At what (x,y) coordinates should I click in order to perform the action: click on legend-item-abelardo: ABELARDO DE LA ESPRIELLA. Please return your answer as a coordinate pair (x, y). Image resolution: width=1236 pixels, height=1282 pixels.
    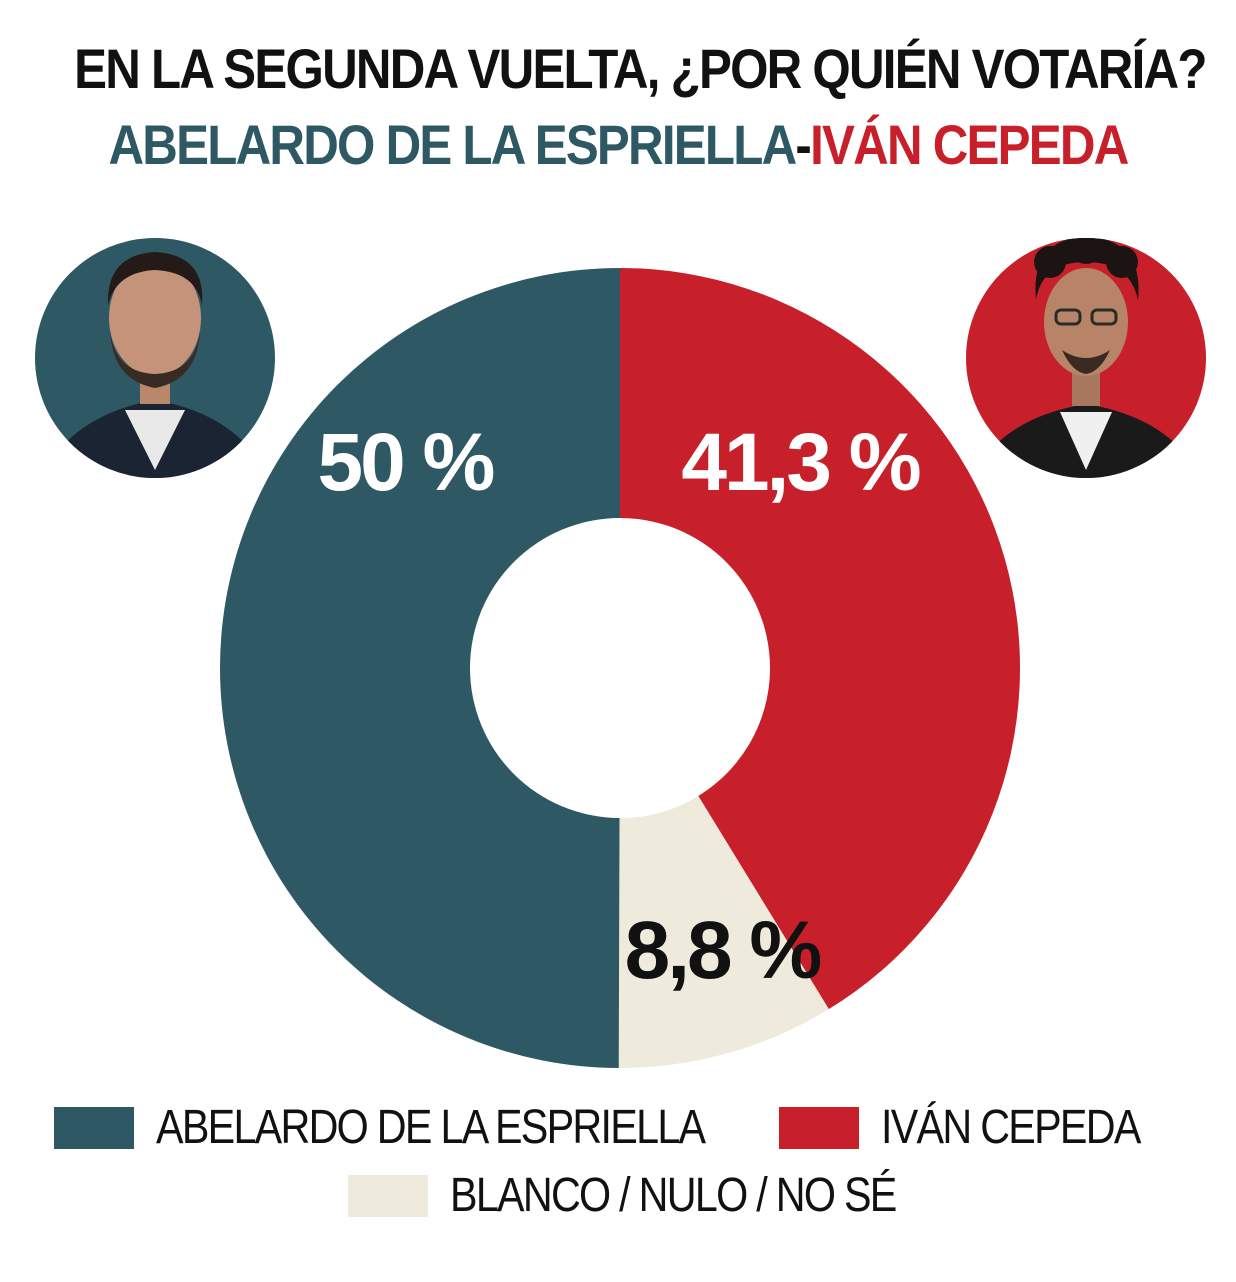
    Looking at the image, I should click on (423, 1127).